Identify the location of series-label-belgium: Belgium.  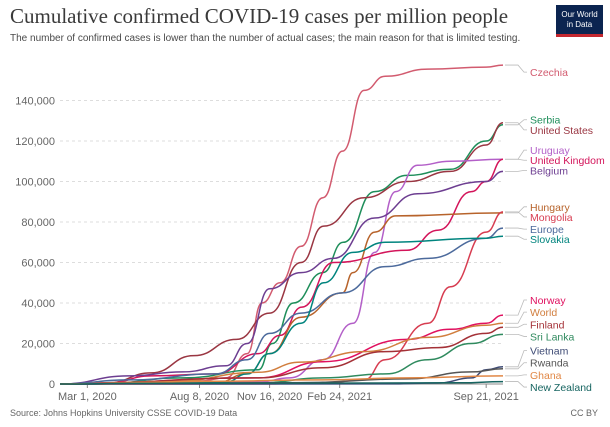
(549, 171).